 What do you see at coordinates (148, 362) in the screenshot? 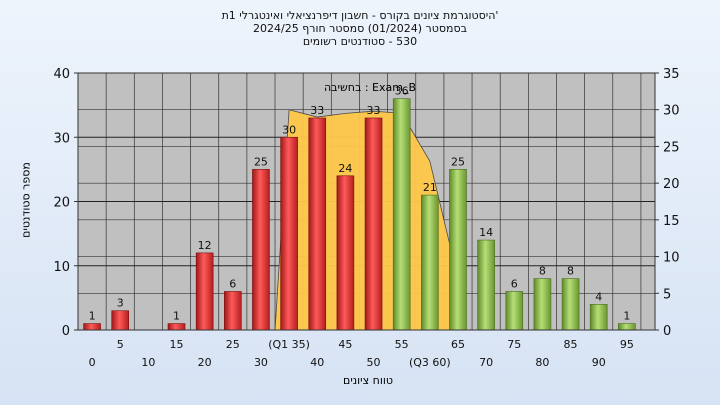
I see `x-tick-label: 10` at bounding box center [148, 362].